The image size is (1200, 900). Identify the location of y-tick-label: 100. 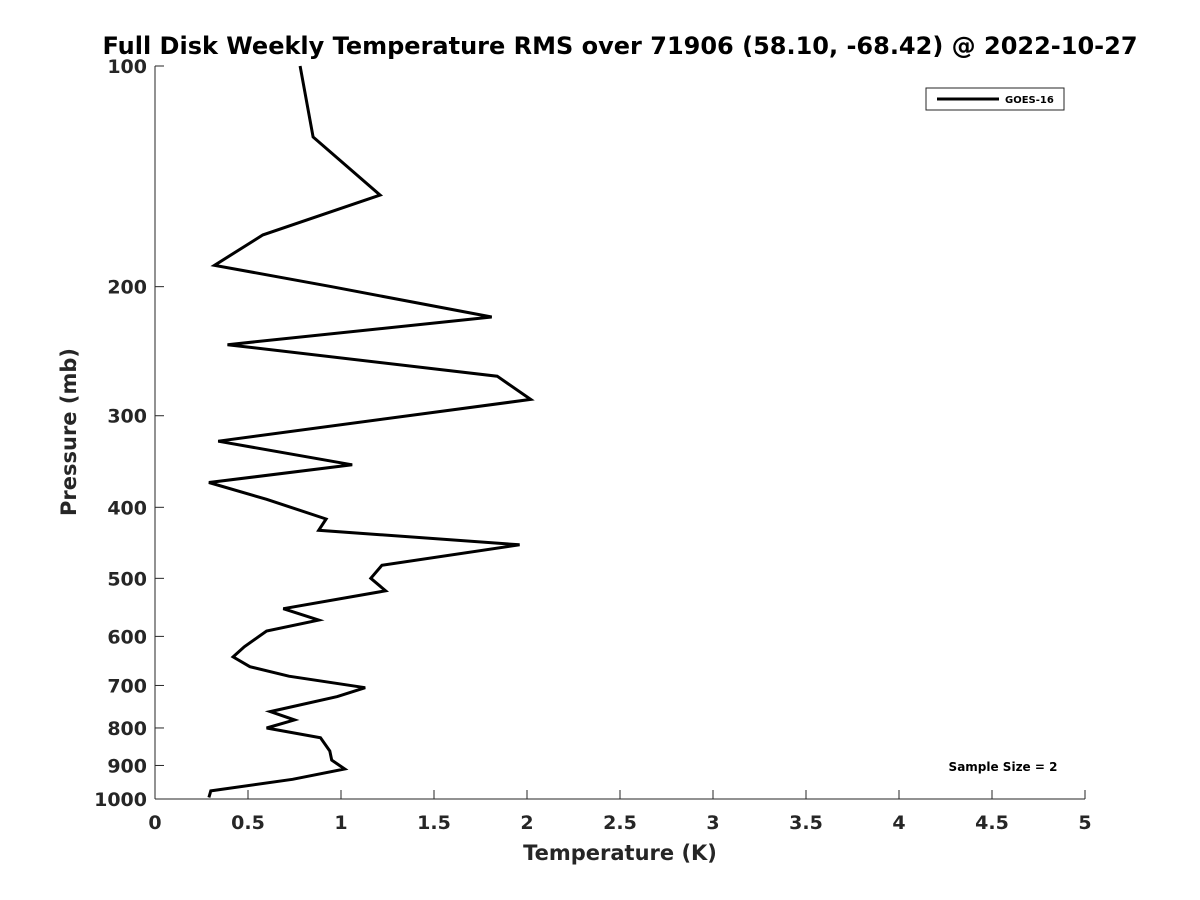
(127, 67).